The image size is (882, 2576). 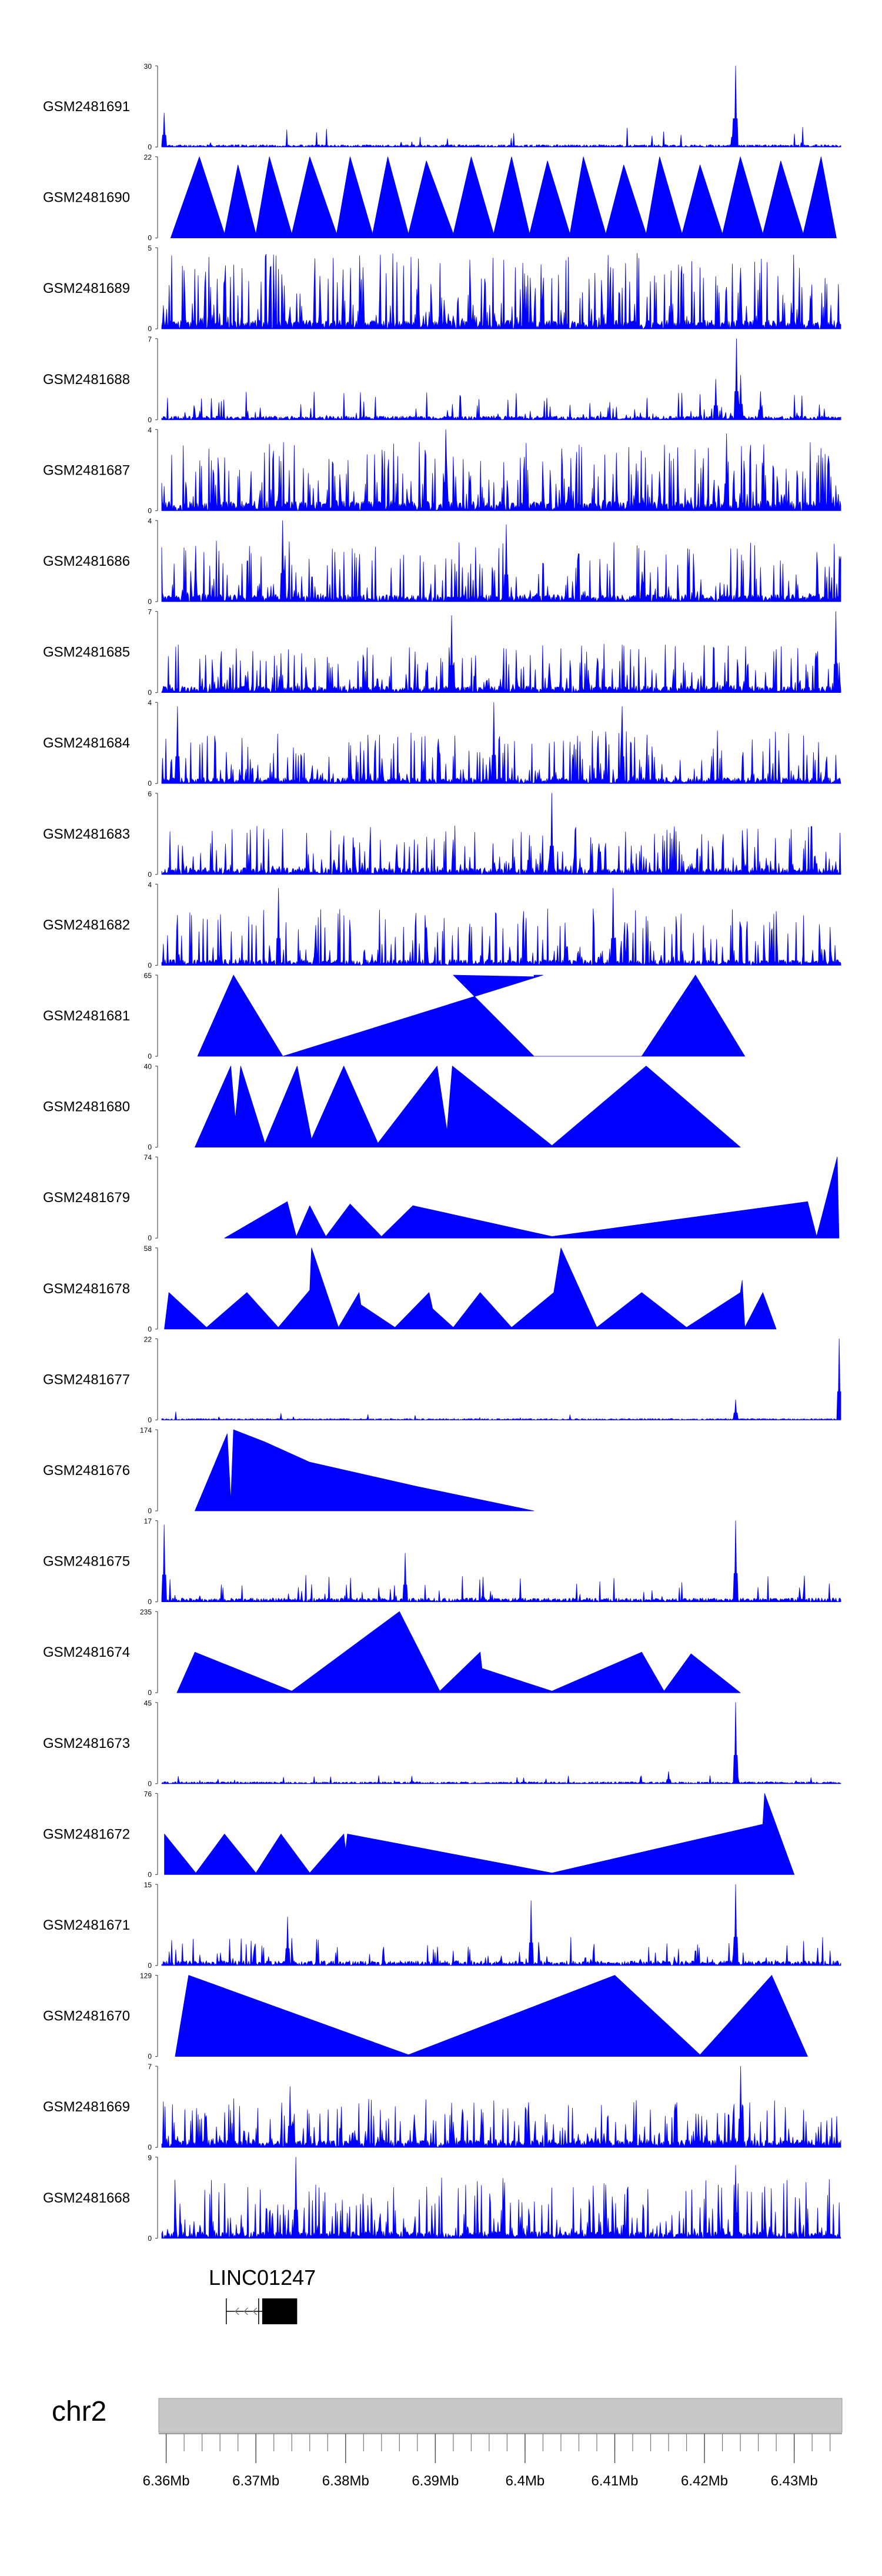 I want to click on y-max-label: 9, so click(x=150, y=2158).